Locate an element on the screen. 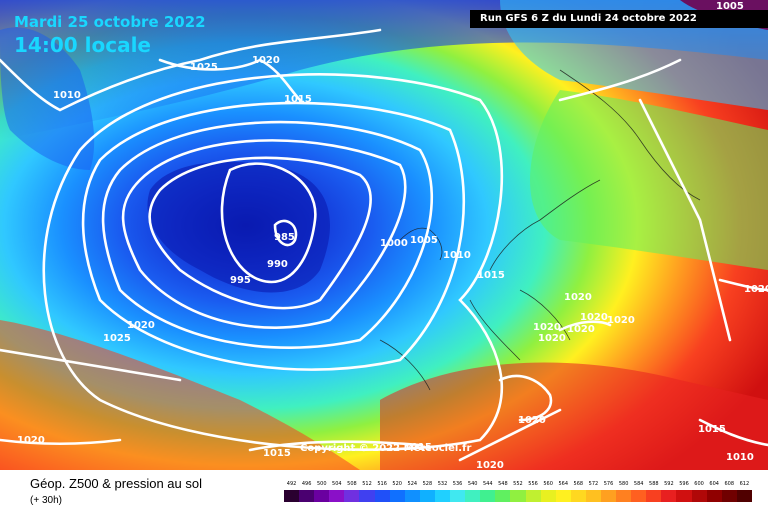  legend-value-label: 604 is located at coordinates (714, 484).